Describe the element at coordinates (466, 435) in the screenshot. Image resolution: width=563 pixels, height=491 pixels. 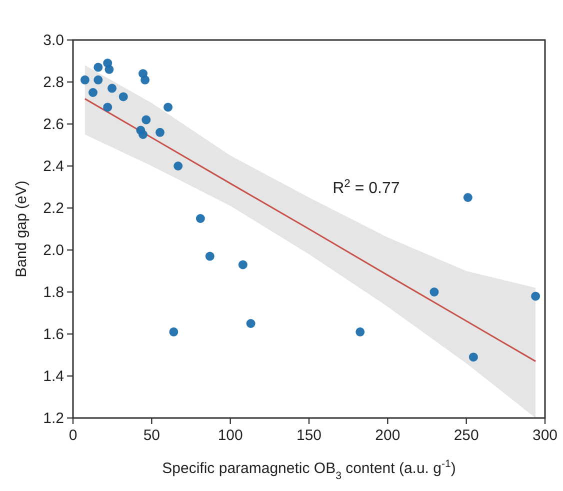
I see `x-tick-label: 250` at that location.